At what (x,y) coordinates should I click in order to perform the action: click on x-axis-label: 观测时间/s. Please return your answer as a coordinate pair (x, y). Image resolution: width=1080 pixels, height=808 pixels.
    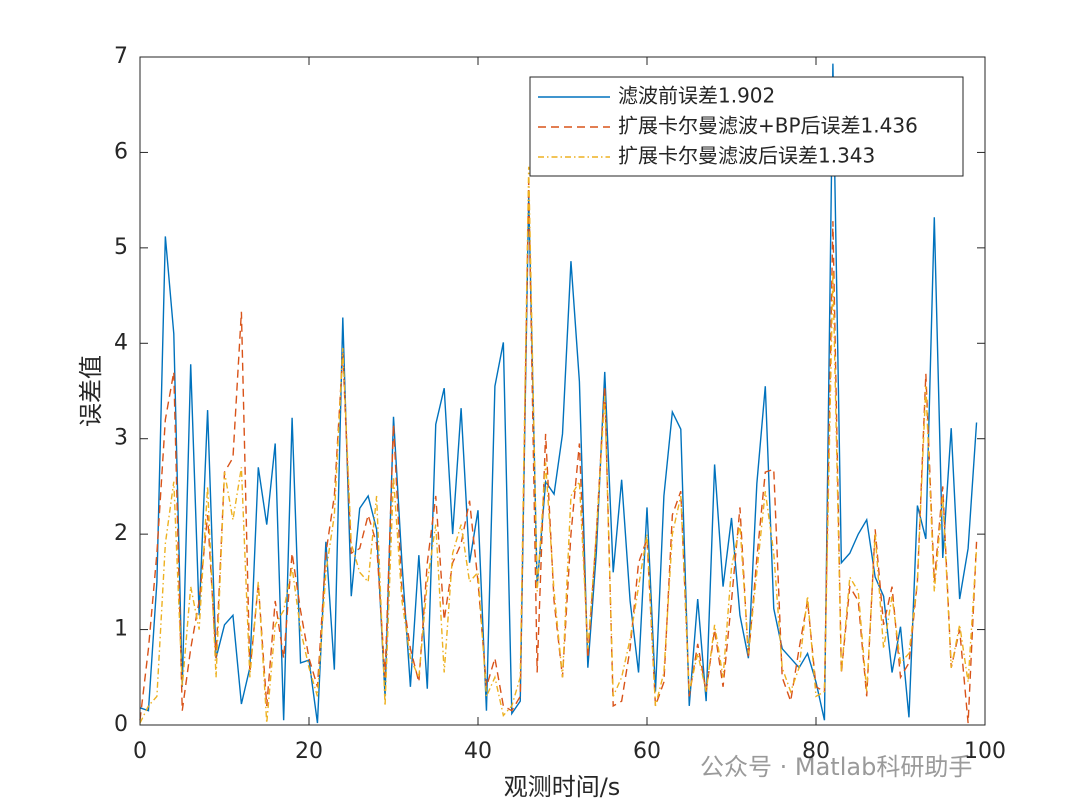
    Looking at the image, I should click on (562, 787).